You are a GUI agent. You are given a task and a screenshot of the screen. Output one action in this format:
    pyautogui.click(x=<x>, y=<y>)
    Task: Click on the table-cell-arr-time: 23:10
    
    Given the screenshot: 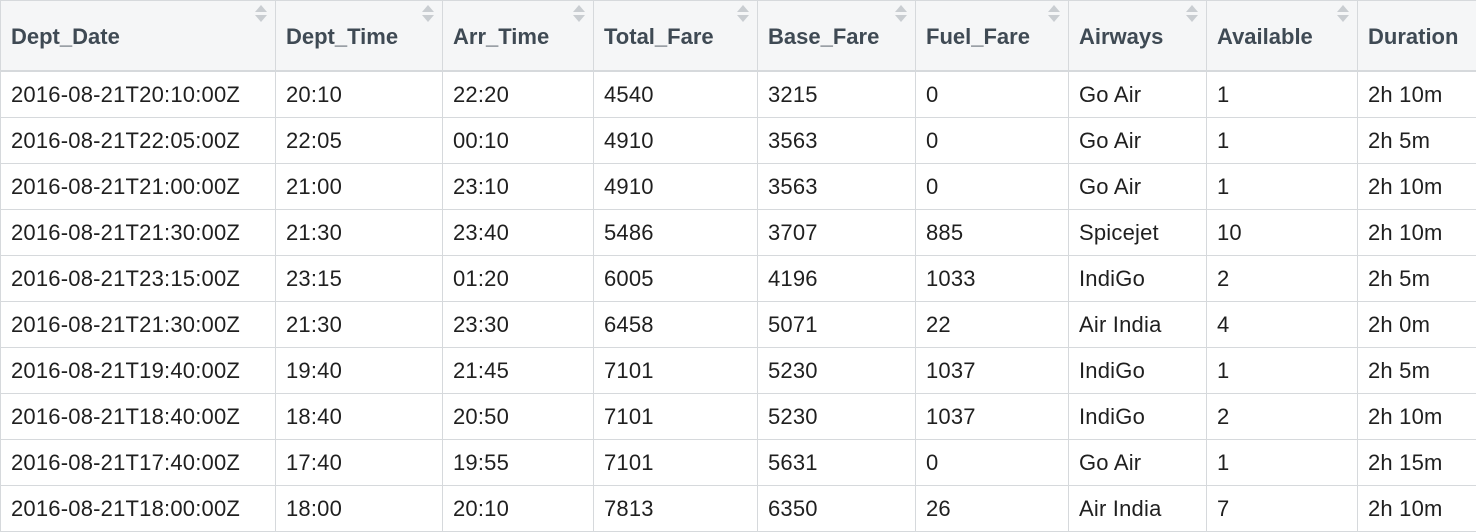 What is the action you would take?
    pyautogui.click(x=518, y=186)
    